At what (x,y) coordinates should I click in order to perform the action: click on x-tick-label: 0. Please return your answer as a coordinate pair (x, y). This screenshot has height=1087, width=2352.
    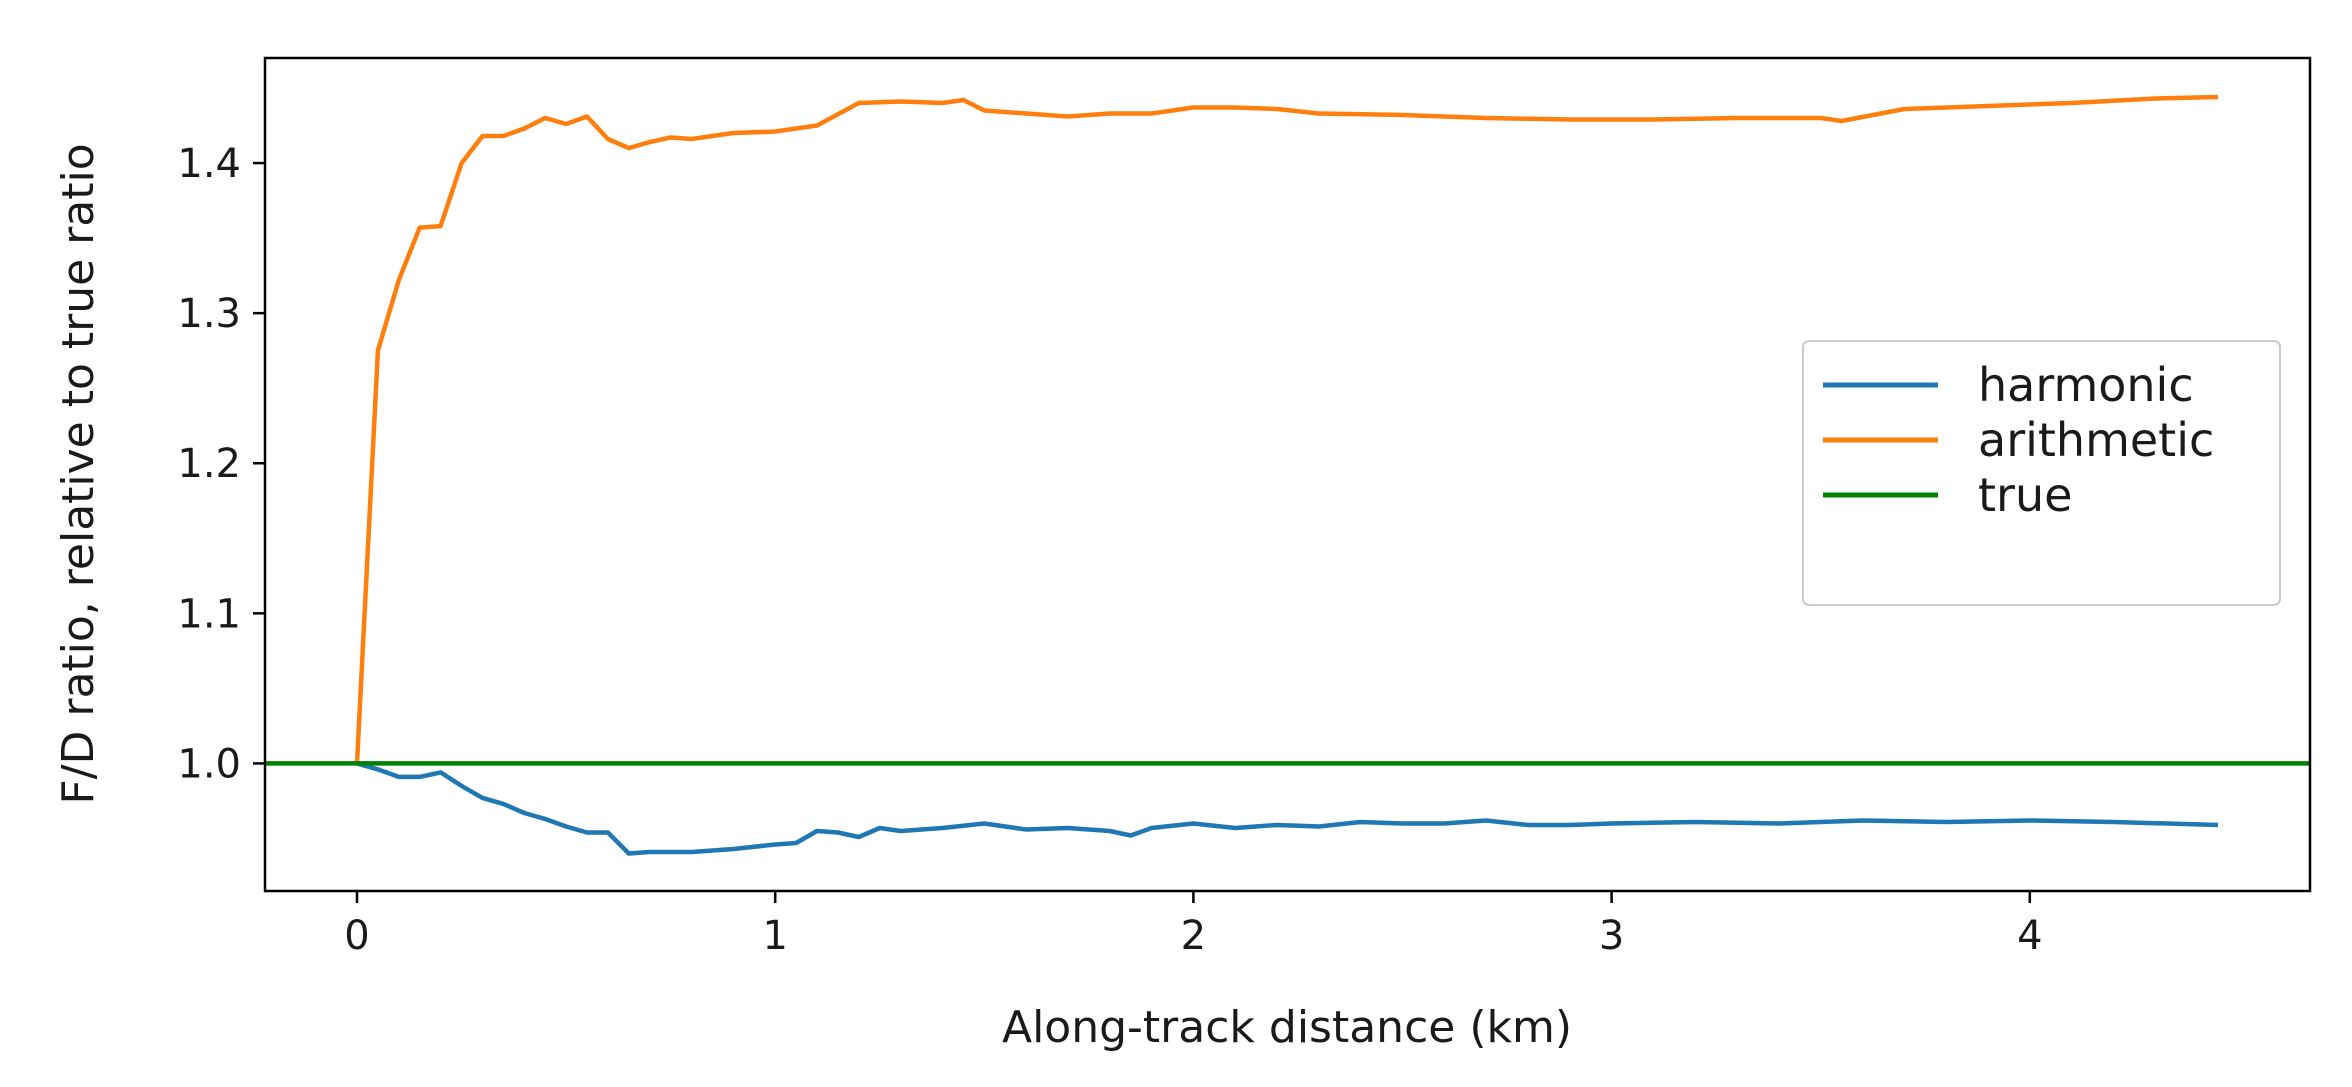
    Looking at the image, I should click on (356, 936).